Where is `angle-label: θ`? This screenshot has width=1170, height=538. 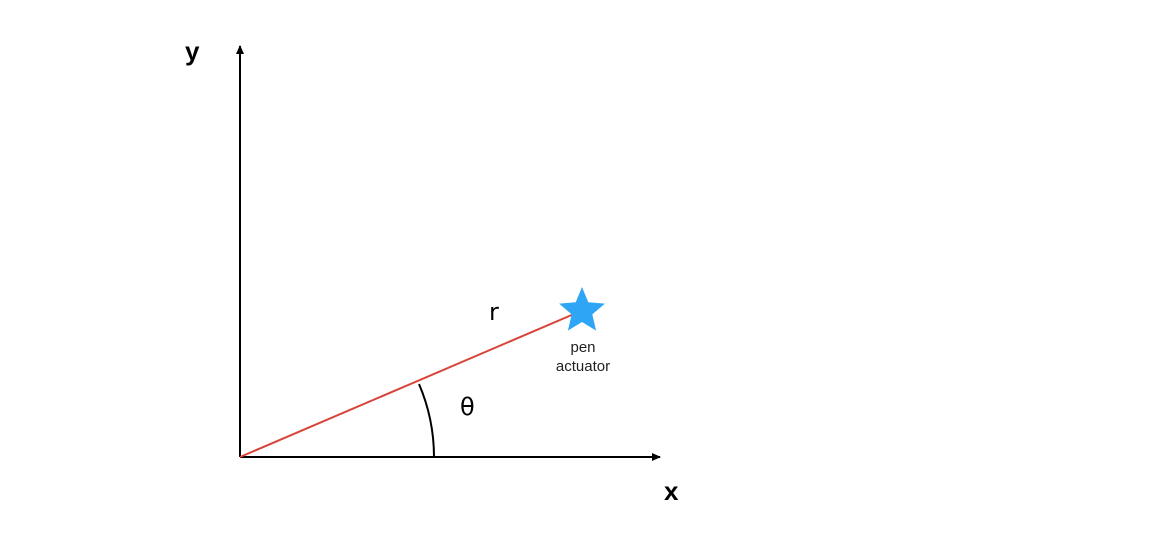 angle-label: θ is located at coordinates (467, 407).